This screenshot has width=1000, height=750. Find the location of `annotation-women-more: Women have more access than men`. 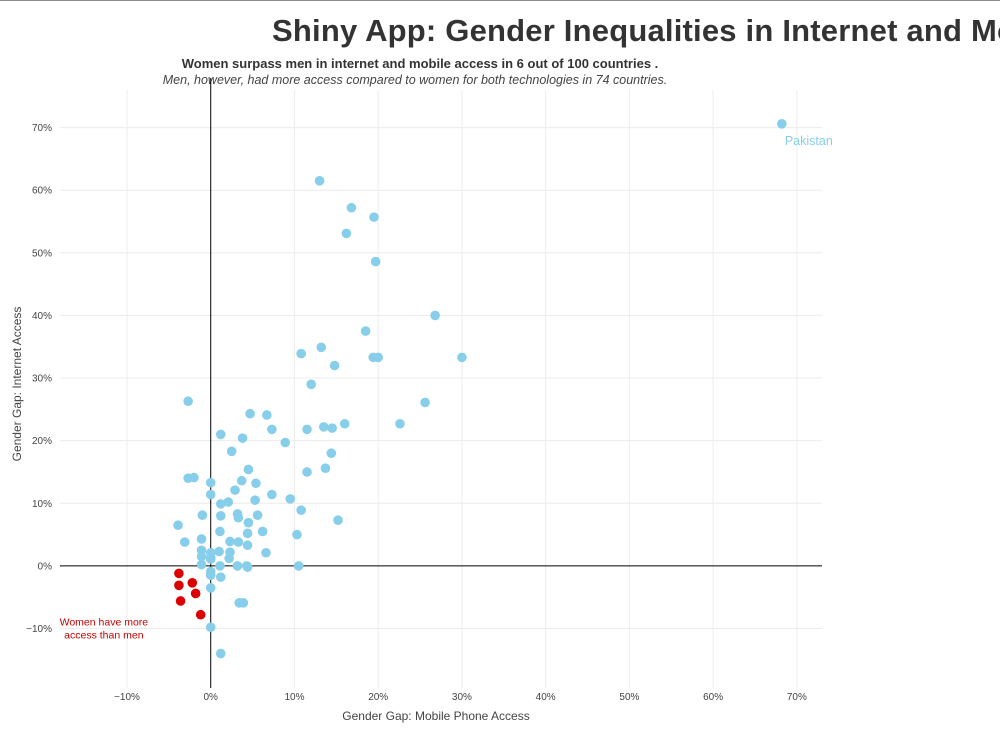

annotation-women-more: Women have more access than men is located at coordinates (104, 629).